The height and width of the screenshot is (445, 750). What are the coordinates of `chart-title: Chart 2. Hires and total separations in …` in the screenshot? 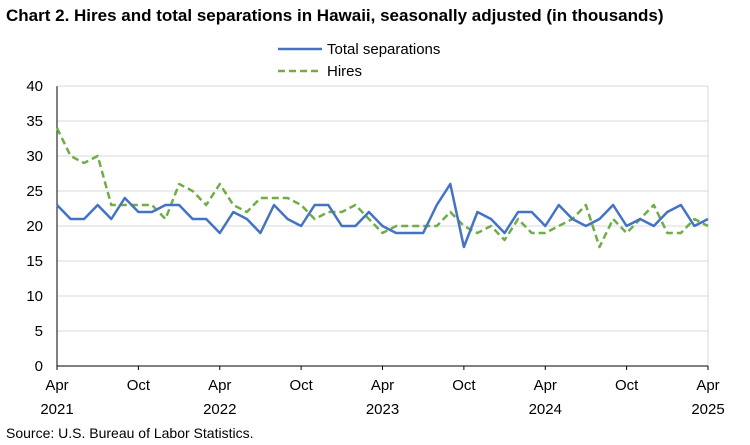 It's located at (335, 15).